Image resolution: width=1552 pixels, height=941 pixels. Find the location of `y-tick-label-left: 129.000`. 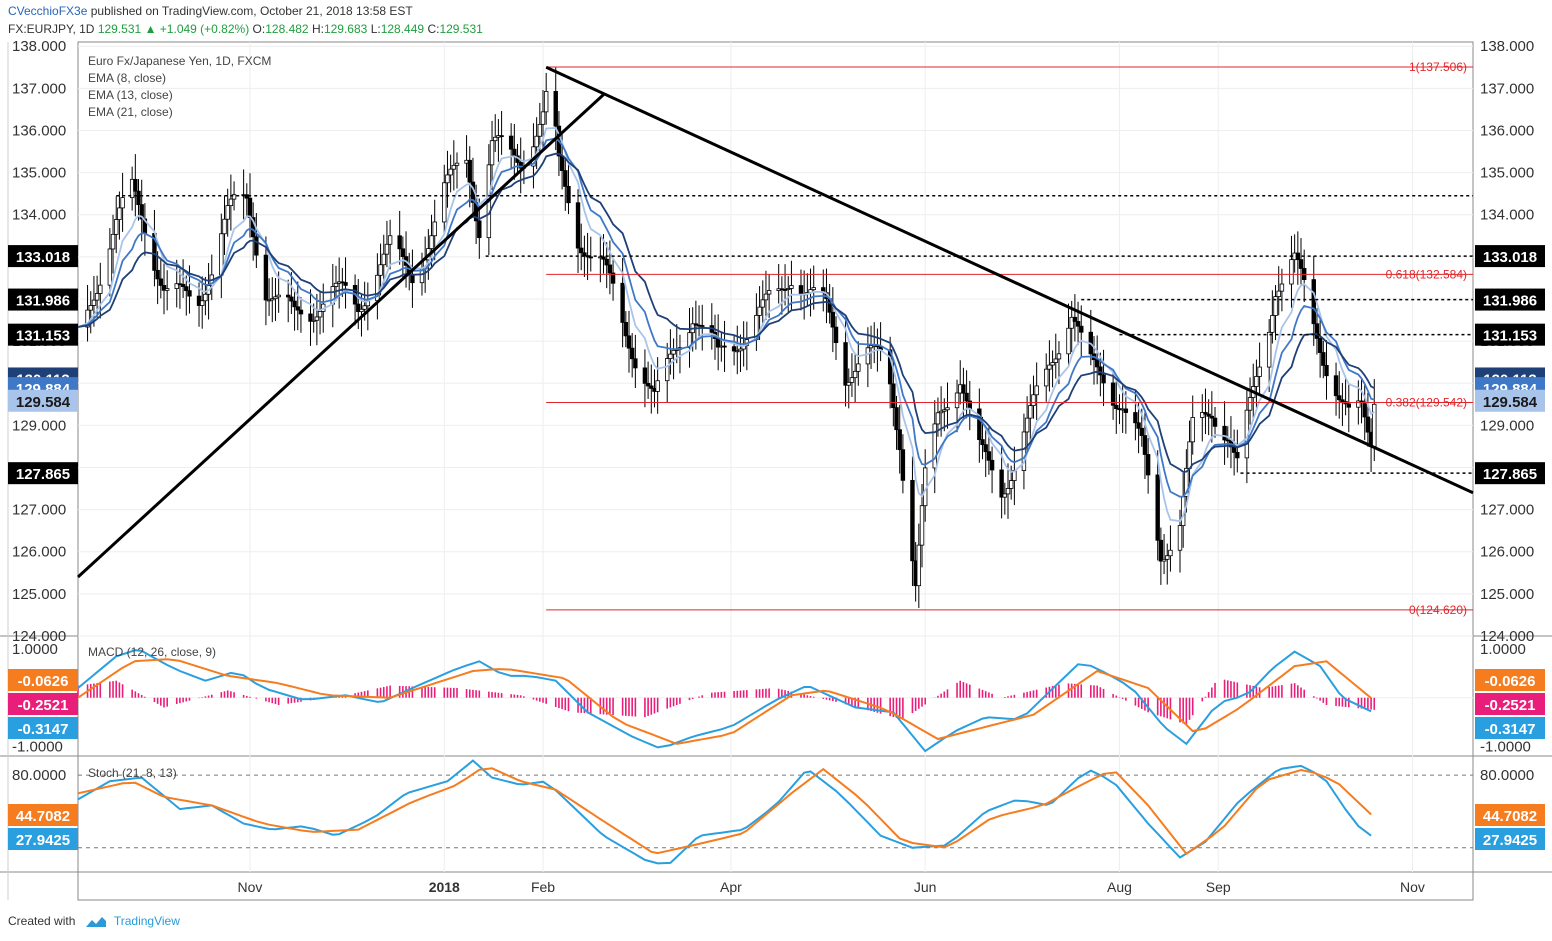

y-tick-label-left: 129.000 is located at coordinates (39, 425).